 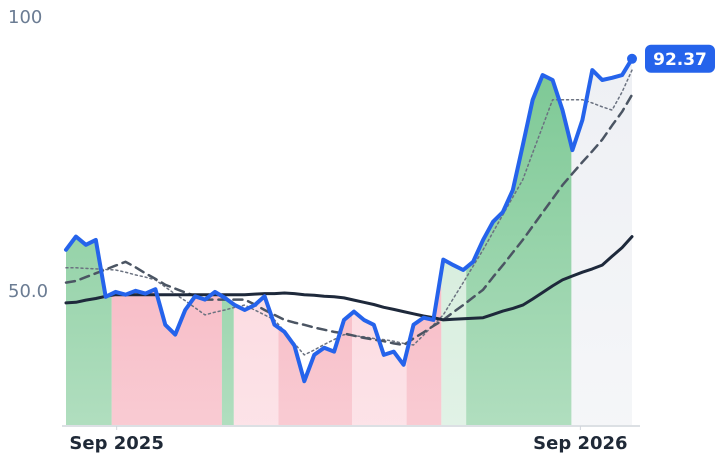 I want to click on last-value-badge, so click(x=680, y=58).